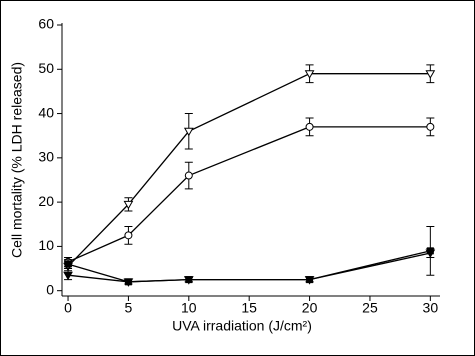 This screenshot has width=475, height=356. What do you see at coordinates (46, 201) in the screenshot?
I see `y-tick-label: 20` at bounding box center [46, 201].